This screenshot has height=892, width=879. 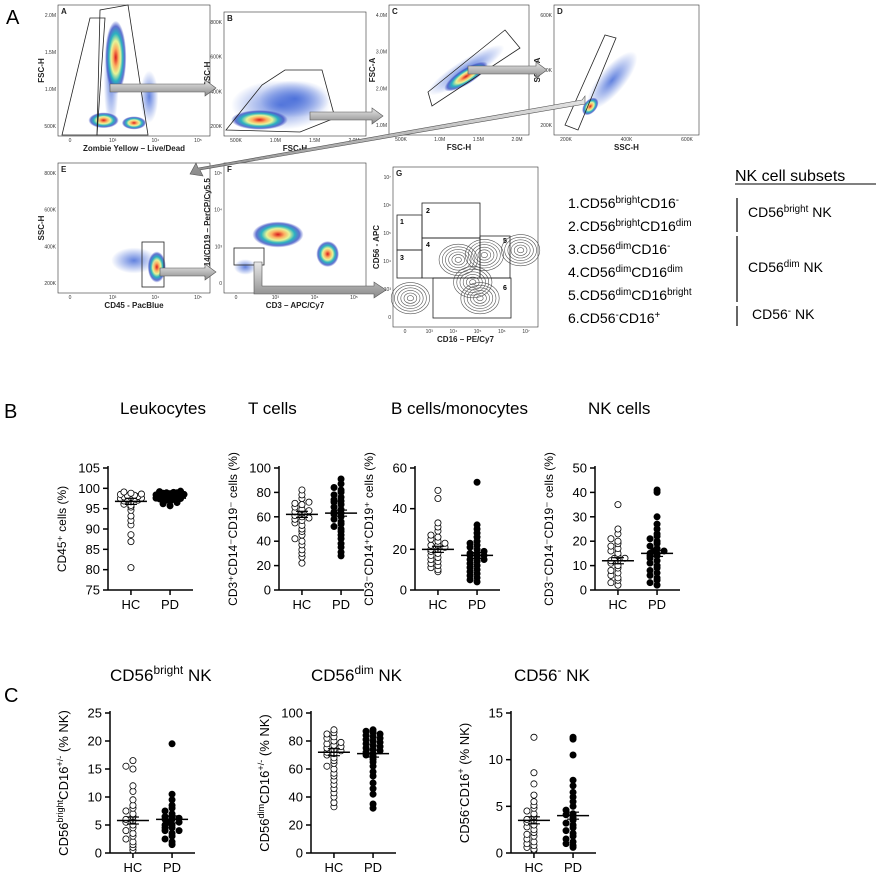 What do you see at coordinates (260, 468) in the screenshot?
I see `y-tick-label: 100` at bounding box center [260, 468].